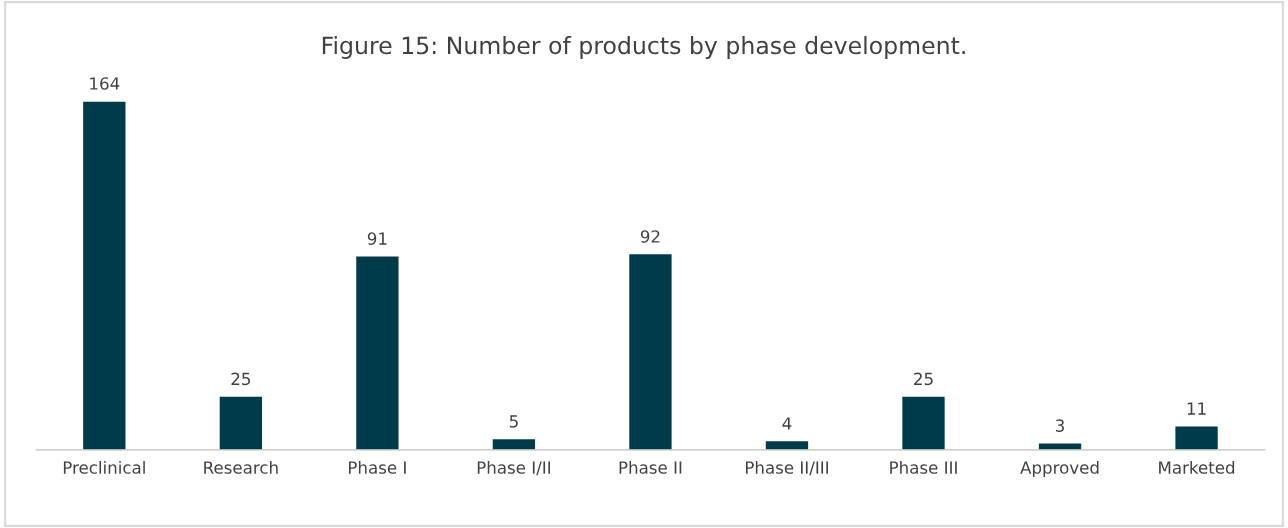  Describe the element at coordinates (104, 467) in the screenshot. I see `x-tick-label: Preclinical` at that location.